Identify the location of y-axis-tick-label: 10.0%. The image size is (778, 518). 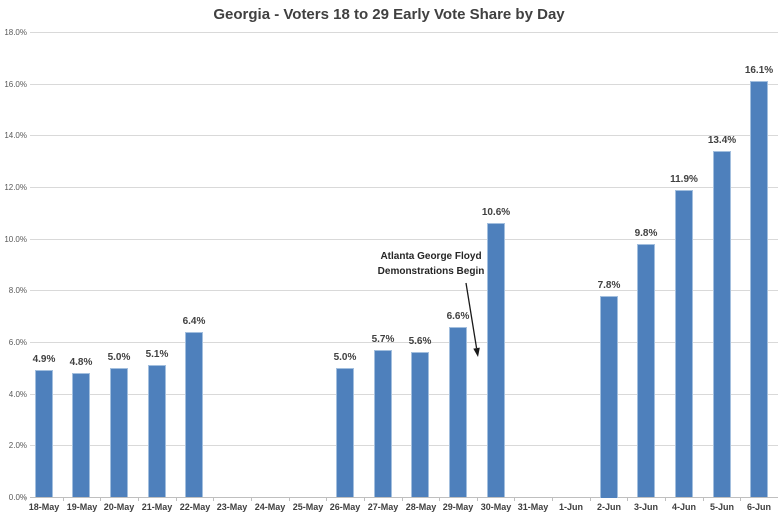
(15, 239).